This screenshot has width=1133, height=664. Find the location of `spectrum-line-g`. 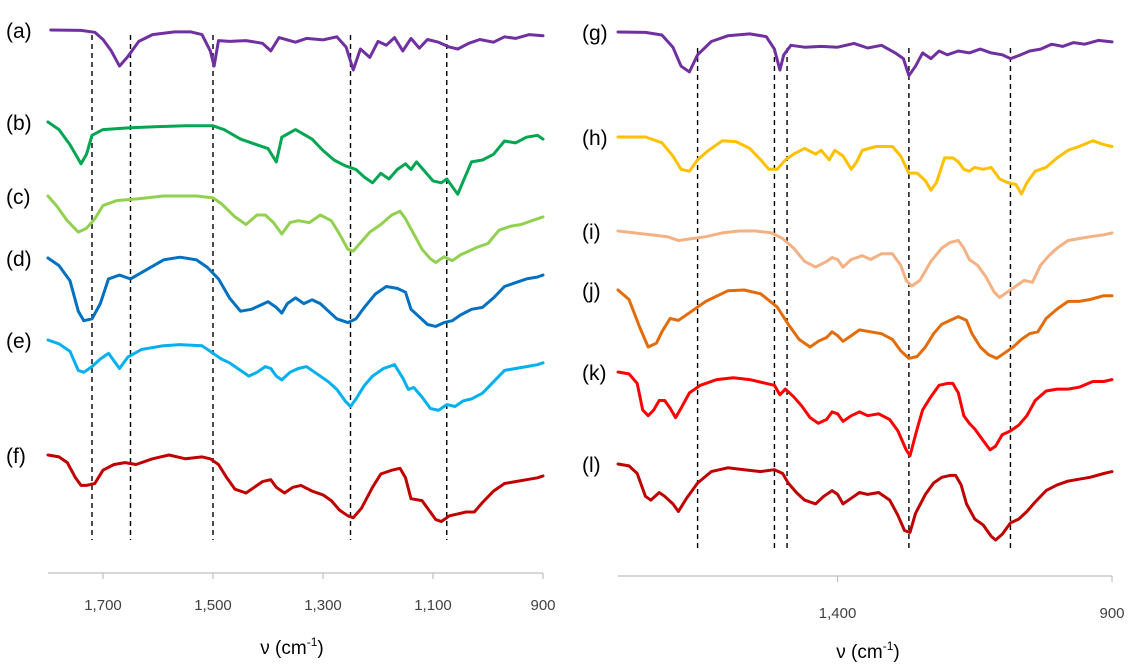

spectrum-line-g is located at coordinates (865, 54).